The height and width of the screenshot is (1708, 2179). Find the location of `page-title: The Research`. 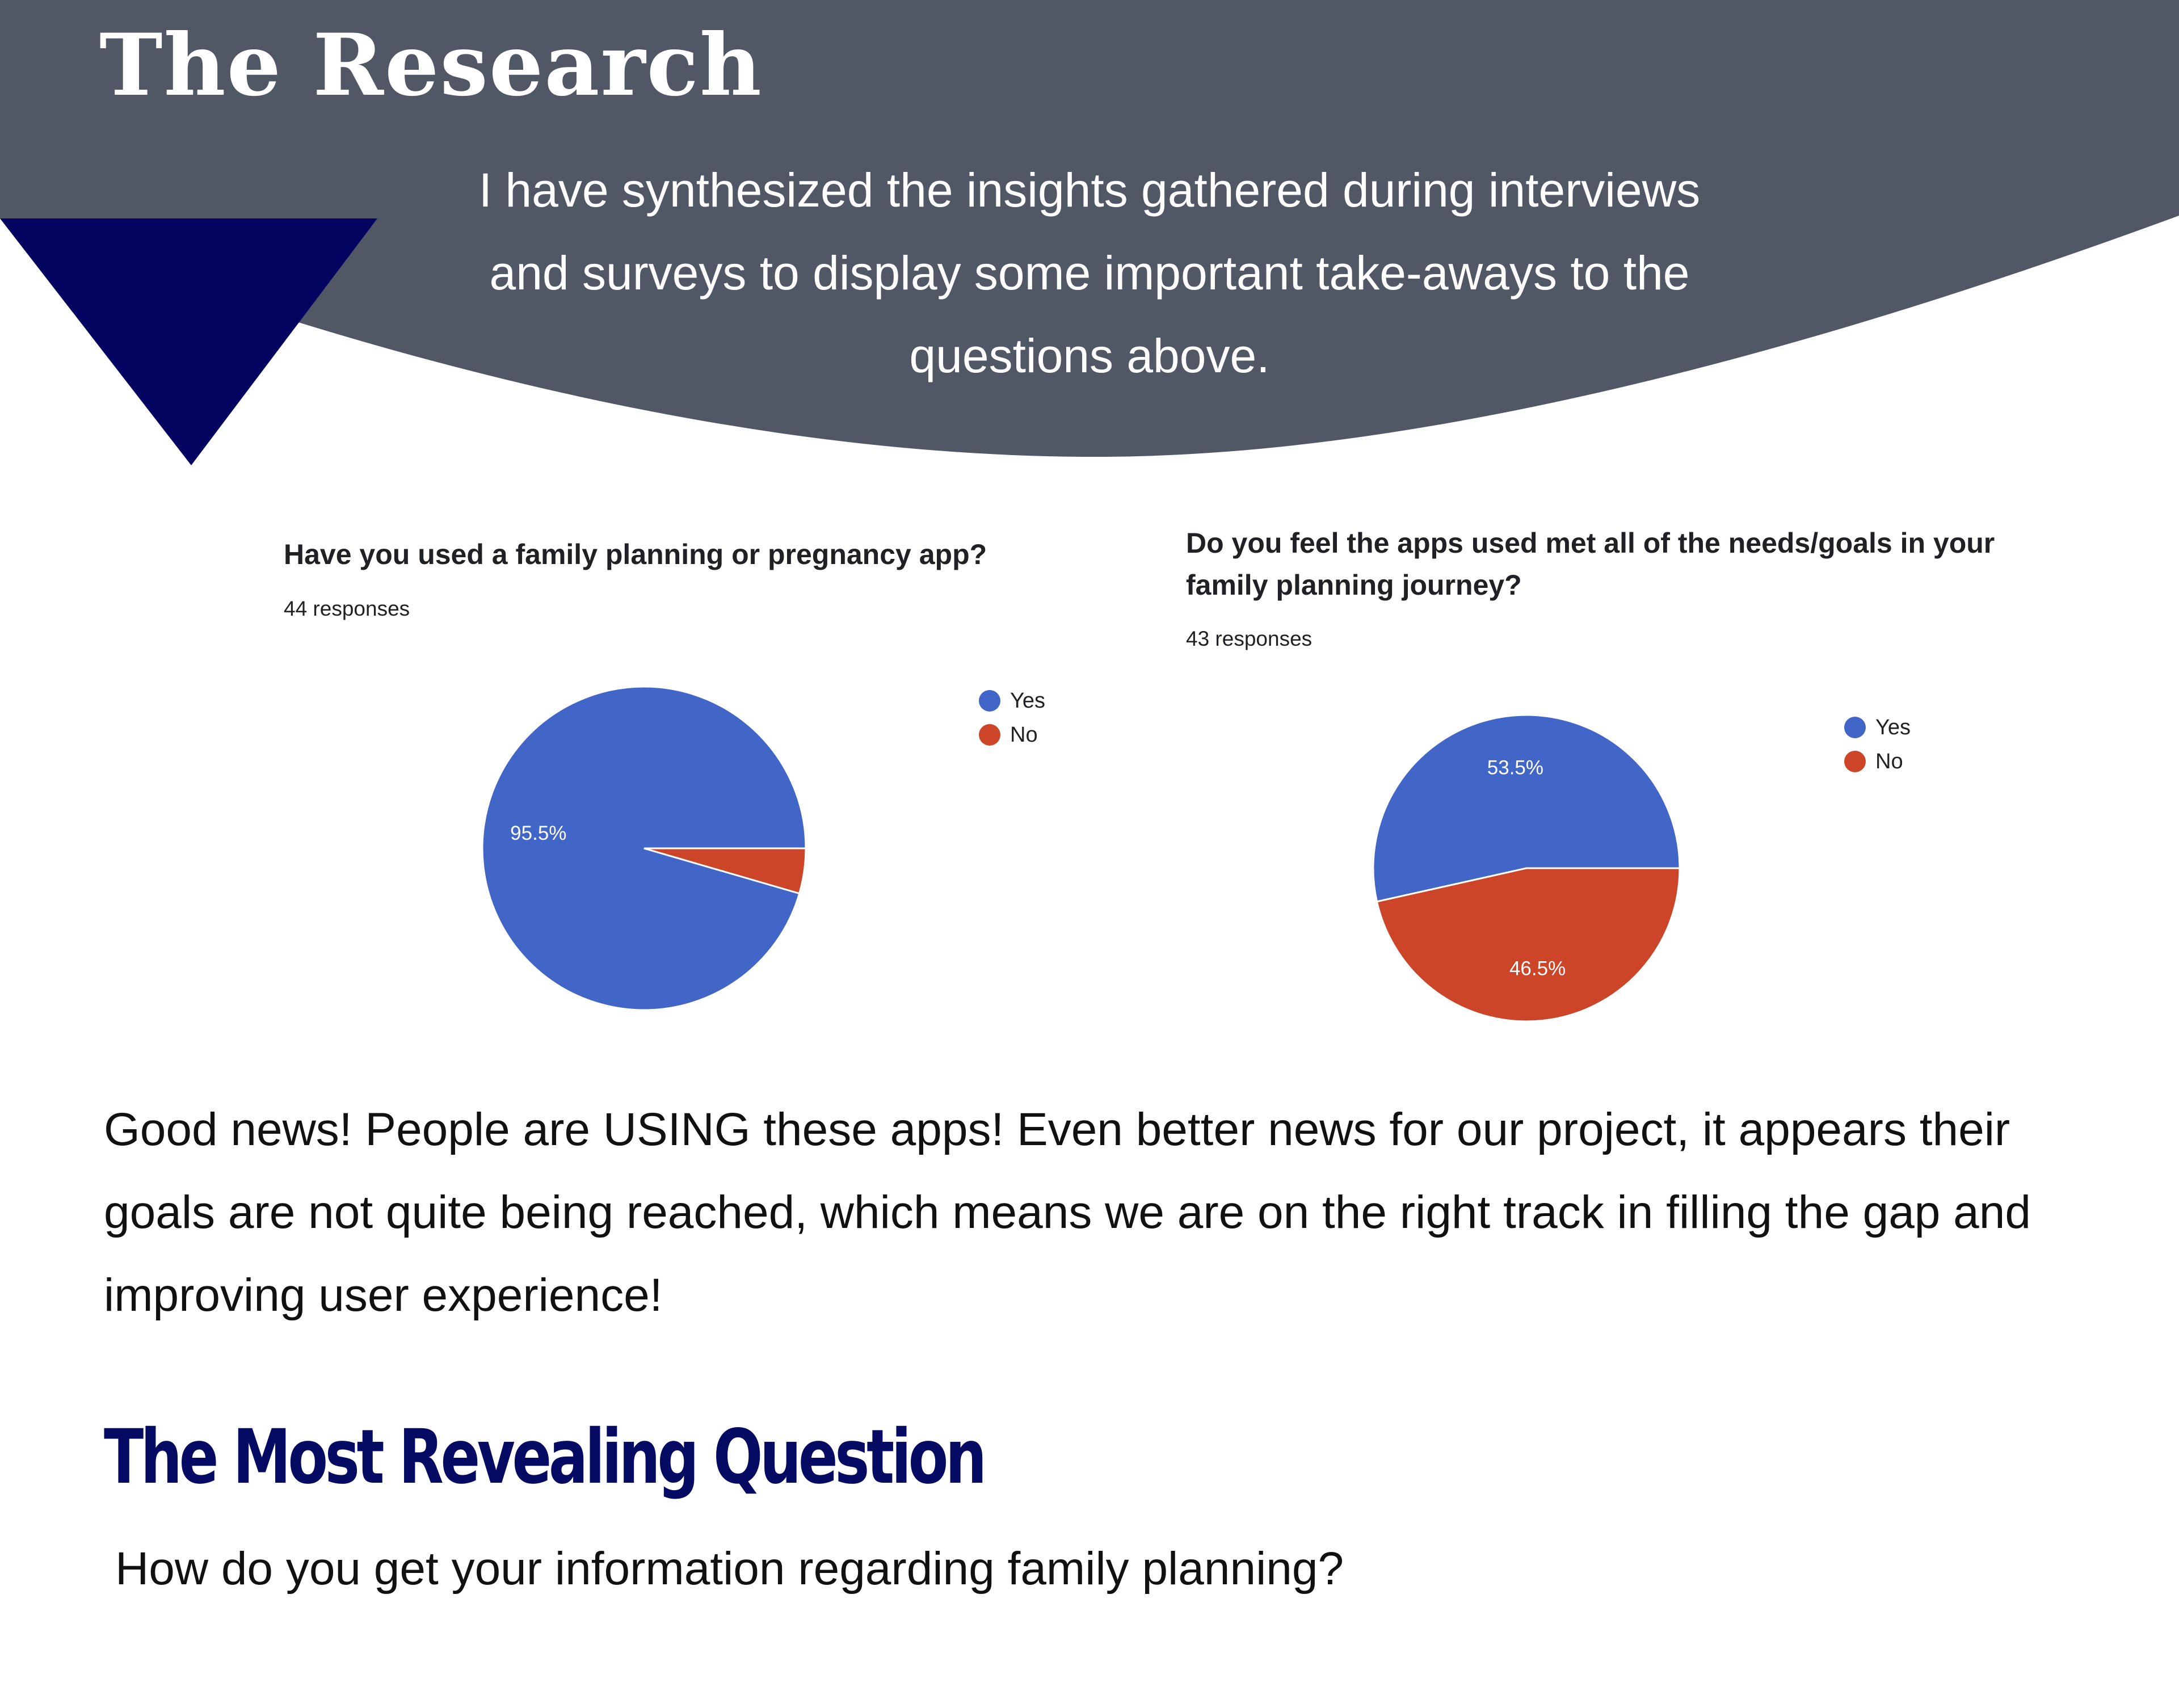

page-title: The Research is located at coordinates (431, 65).